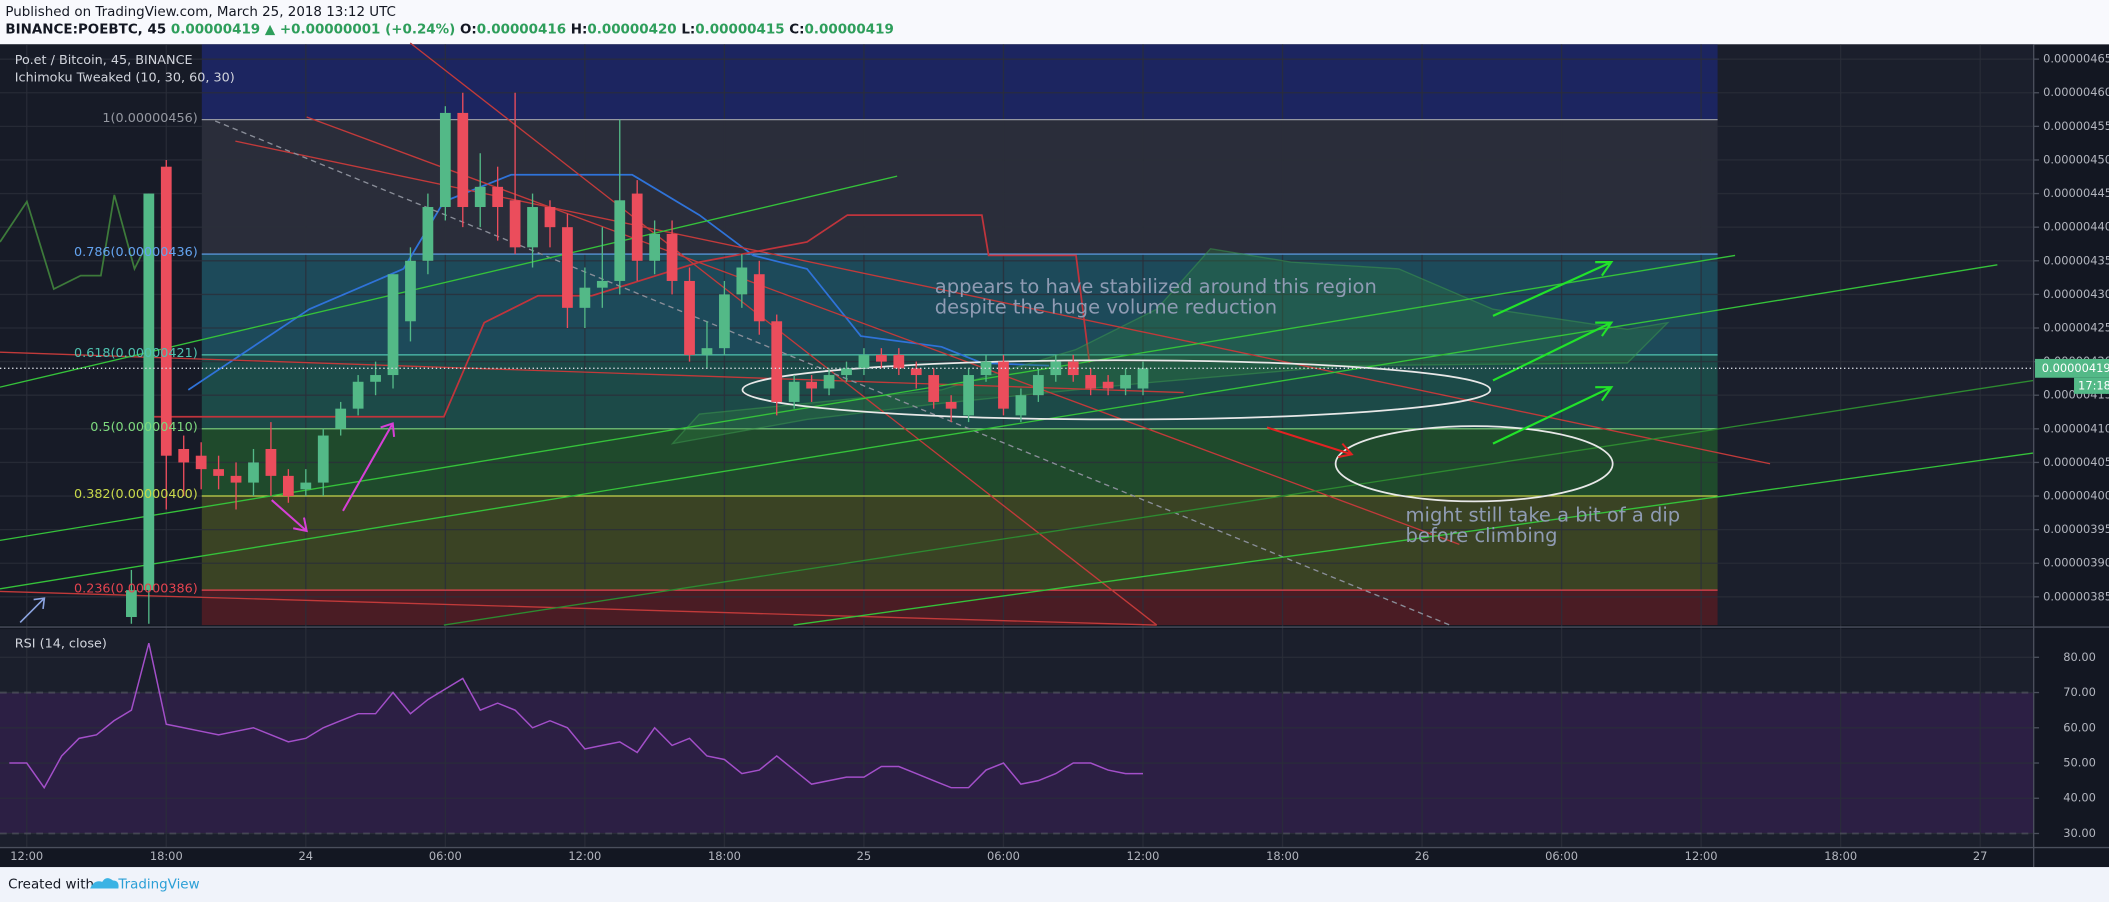  Describe the element at coordinates (521, 30) in the screenshot. I see `o: 0.00000416` at that location.